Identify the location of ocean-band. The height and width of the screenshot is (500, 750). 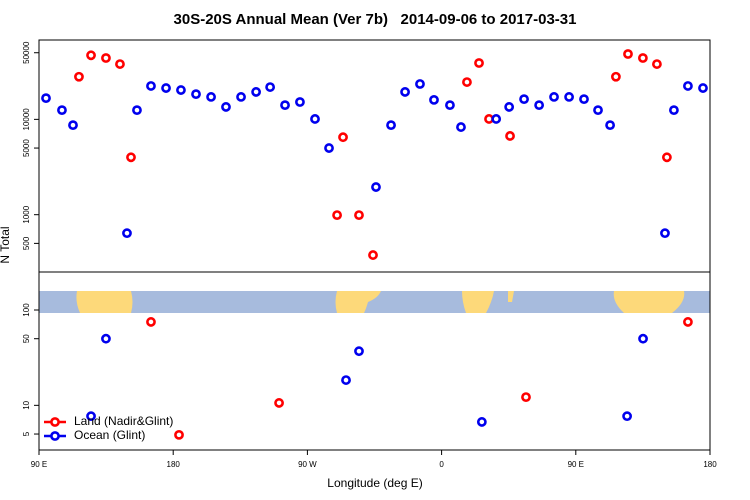
(374, 302).